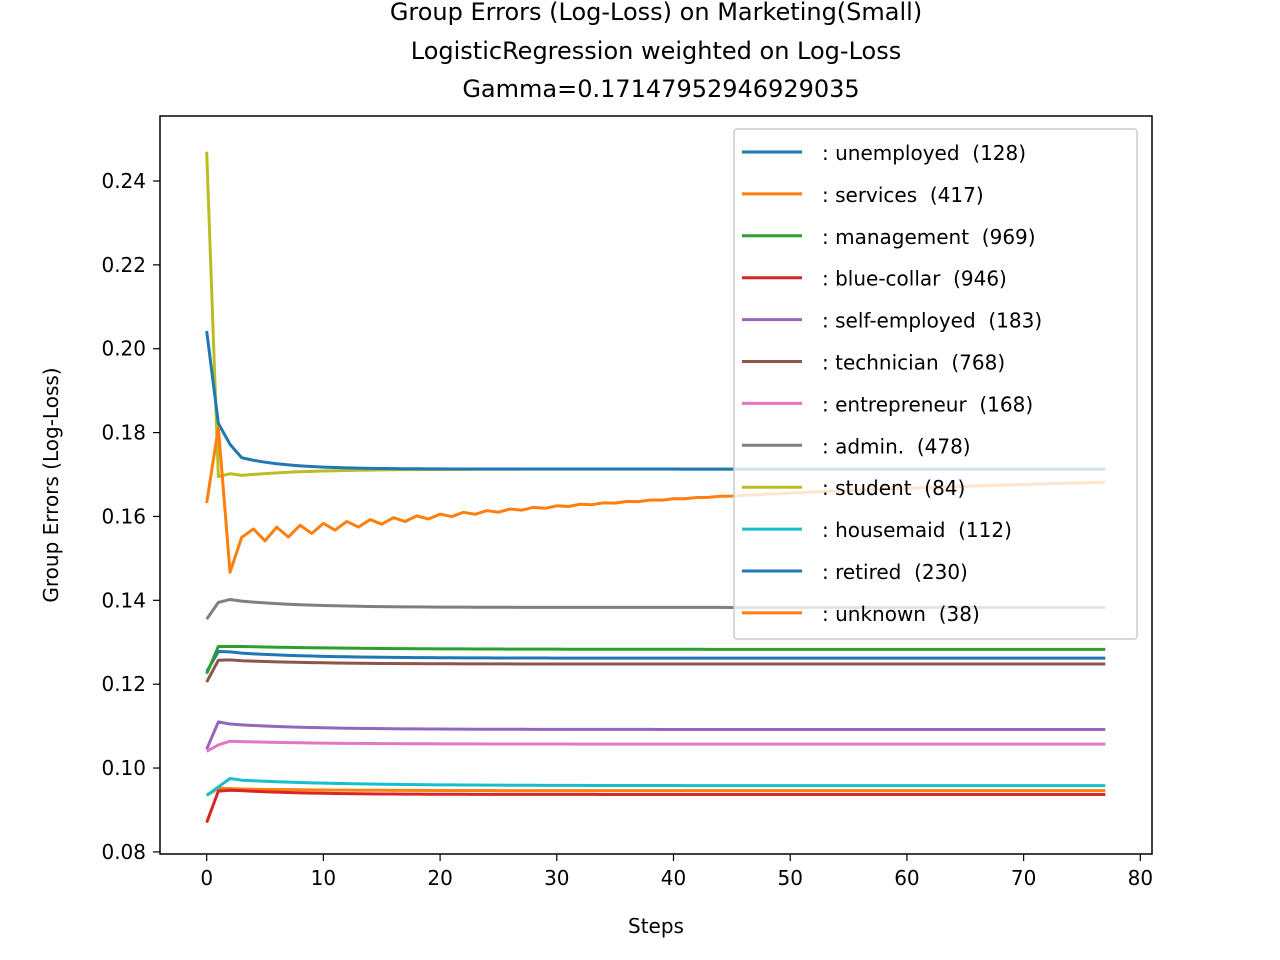 The width and height of the screenshot is (1280, 960). Describe the element at coordinates (123, 684) in the screenshot. I see `y-tick-label: 0.12` at that location.